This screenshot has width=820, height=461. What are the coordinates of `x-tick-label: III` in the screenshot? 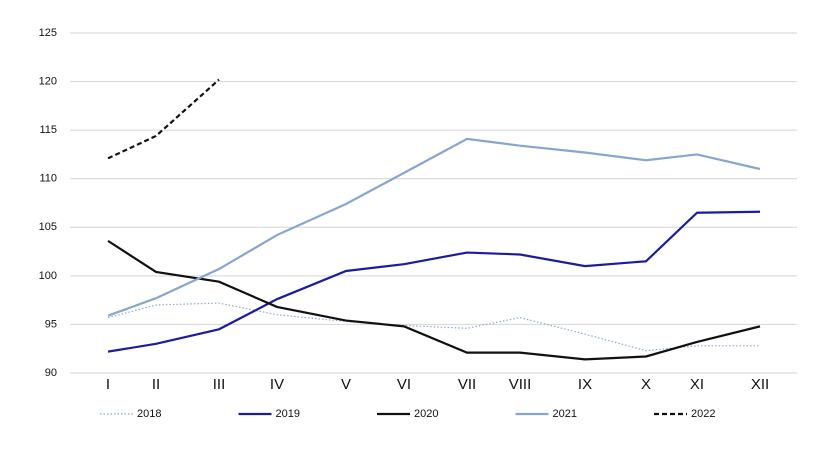 It's located at (219, 384).